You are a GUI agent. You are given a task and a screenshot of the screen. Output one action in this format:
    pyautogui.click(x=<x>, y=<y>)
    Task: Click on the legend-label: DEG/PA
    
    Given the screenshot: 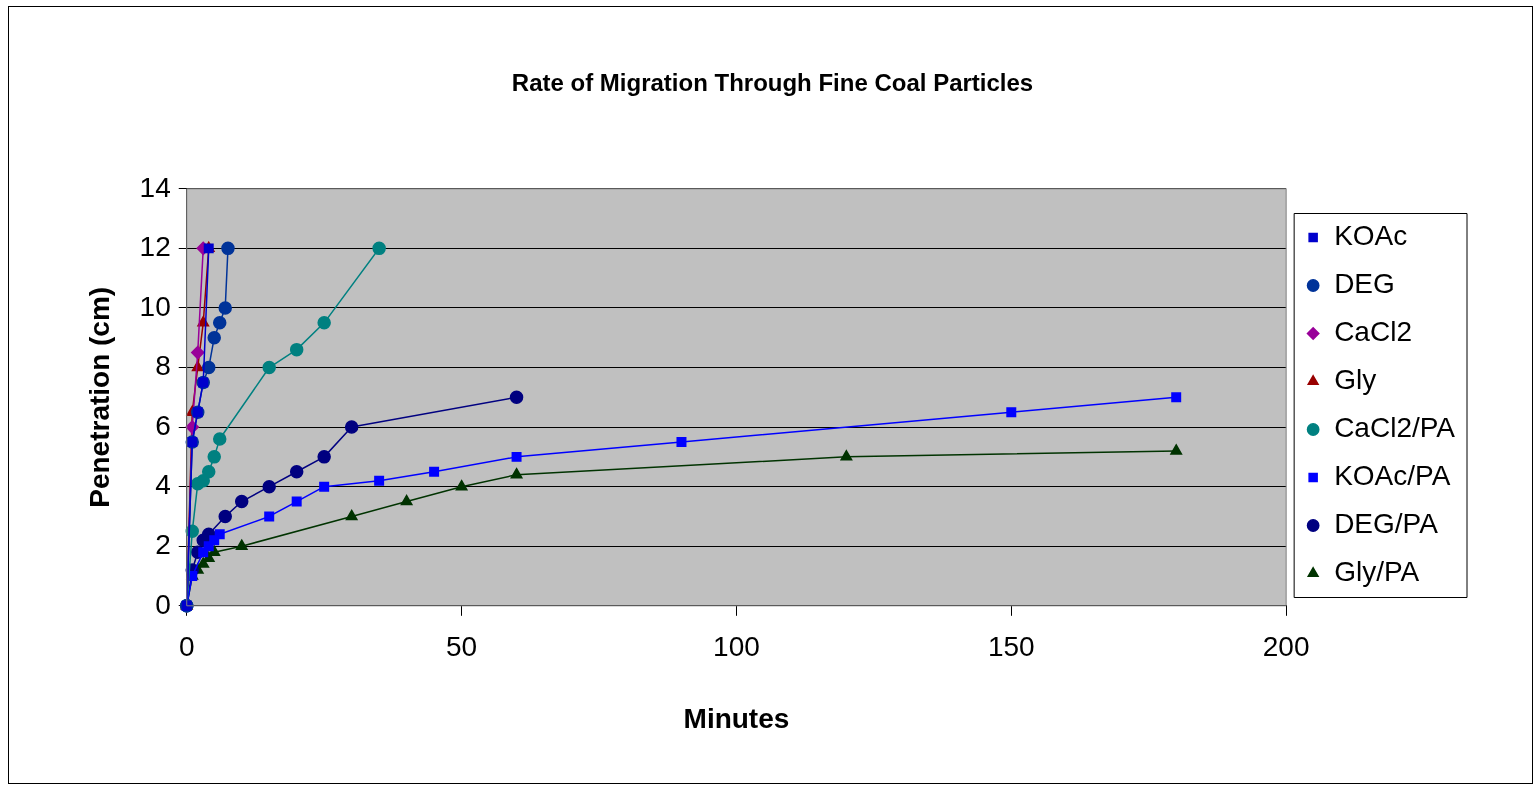 What is the action you would take?
    pyautogui.click(x=1386, y=524)
    